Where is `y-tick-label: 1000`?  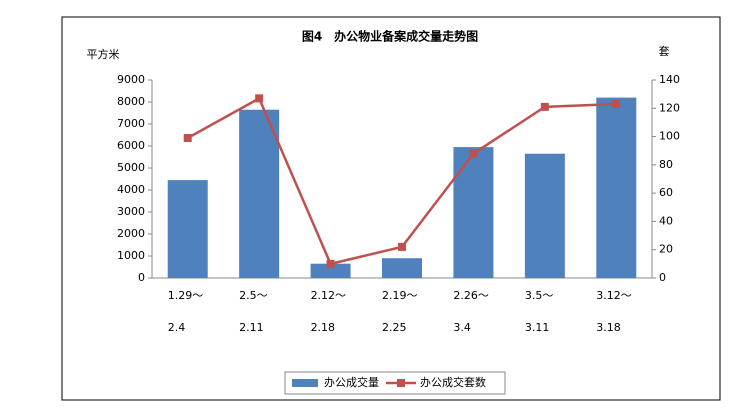 y-tick-label: 1000 is located at coordinates (131, 255).